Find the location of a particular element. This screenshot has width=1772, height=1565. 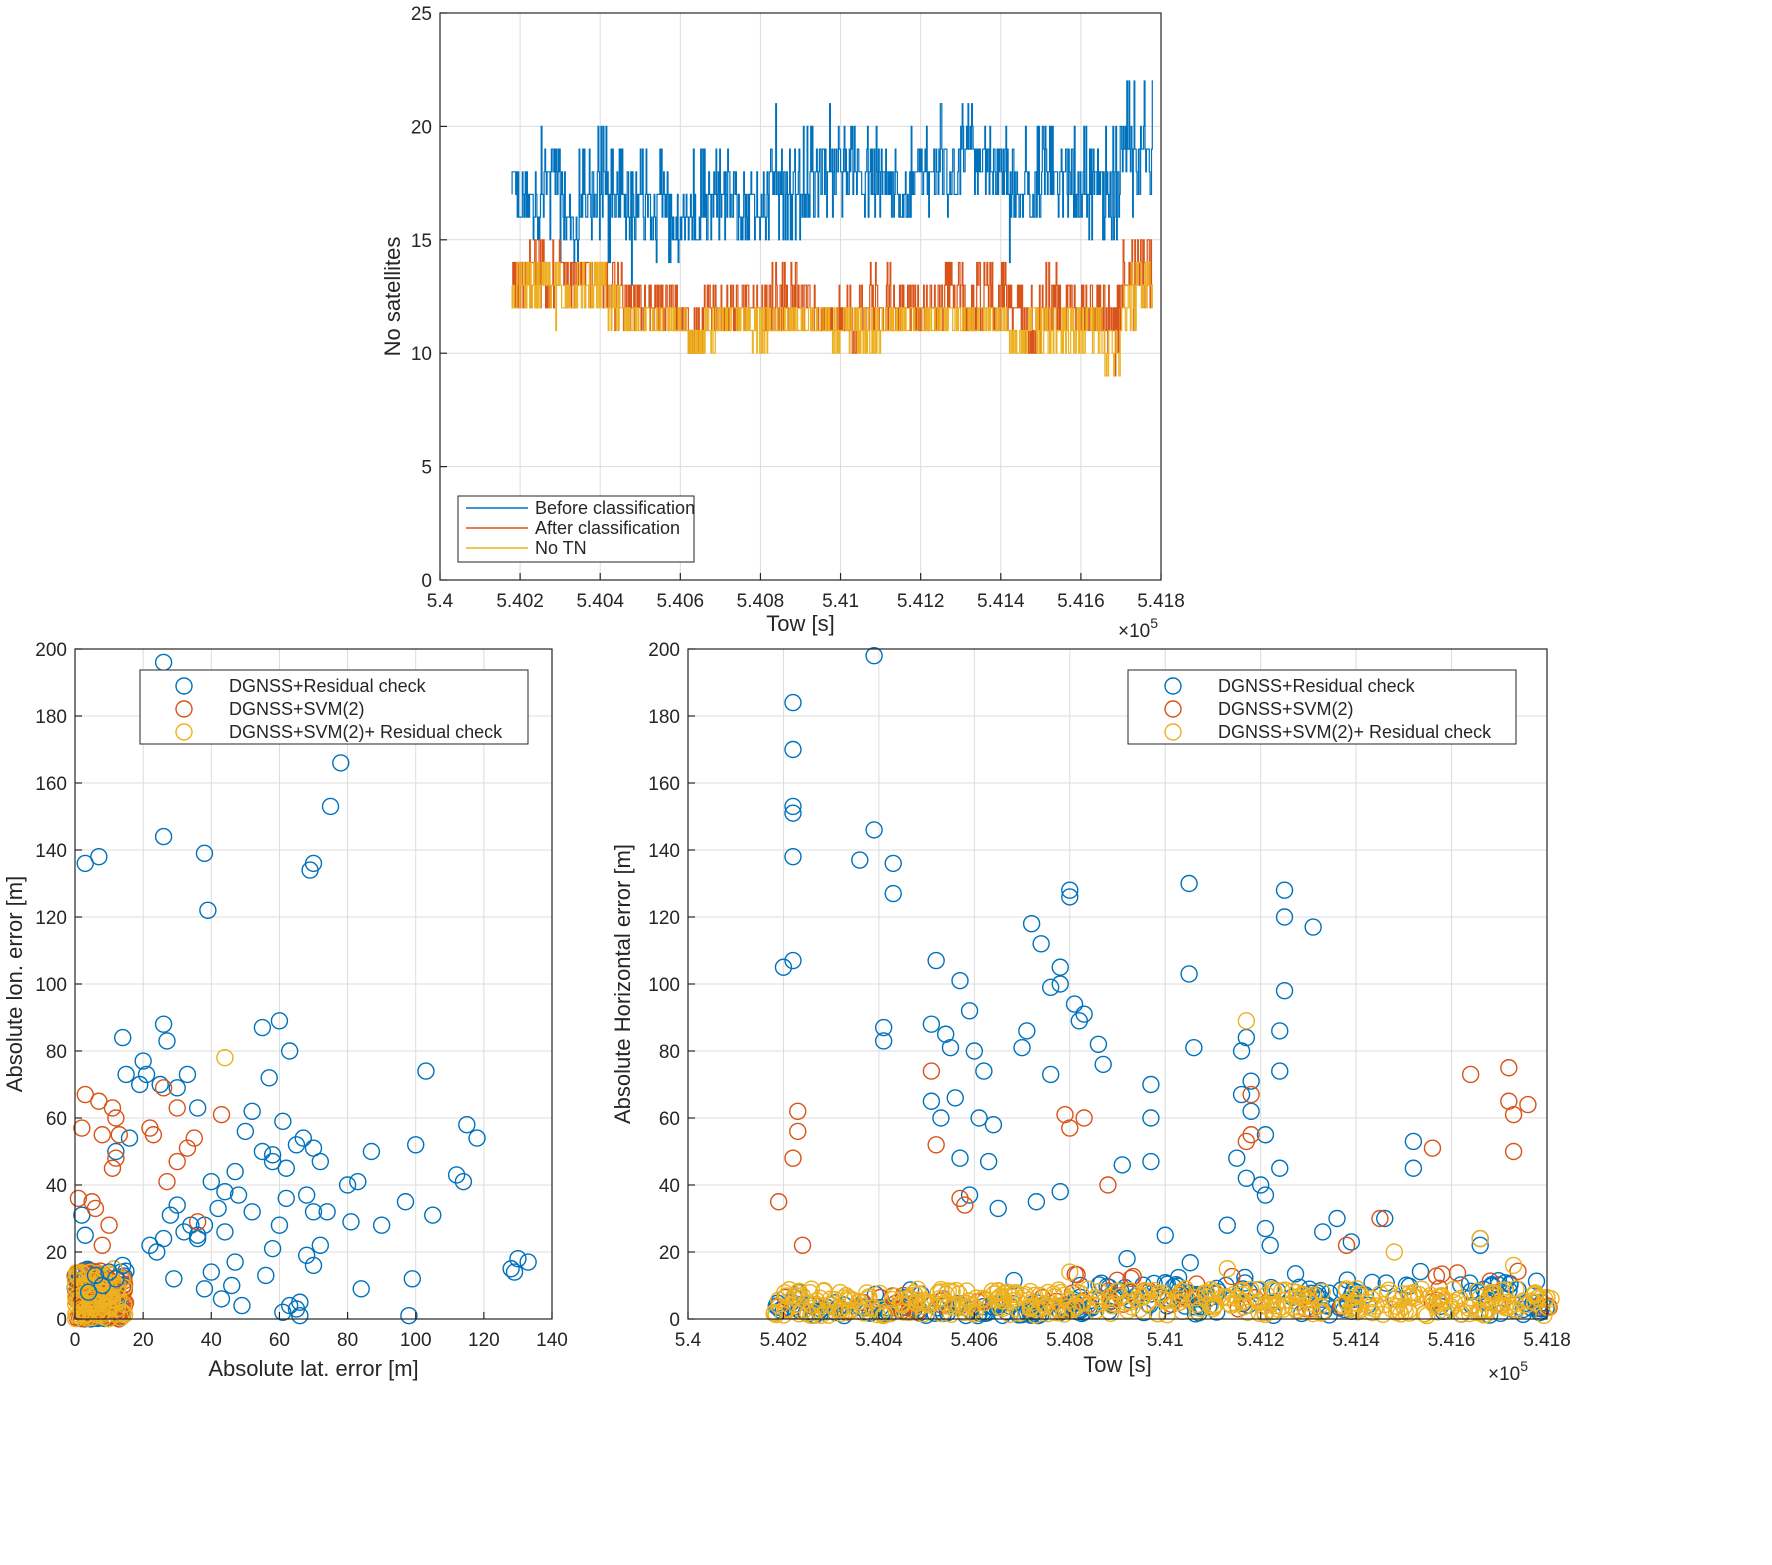

before-classification-band is located at coordinates (832, 183).